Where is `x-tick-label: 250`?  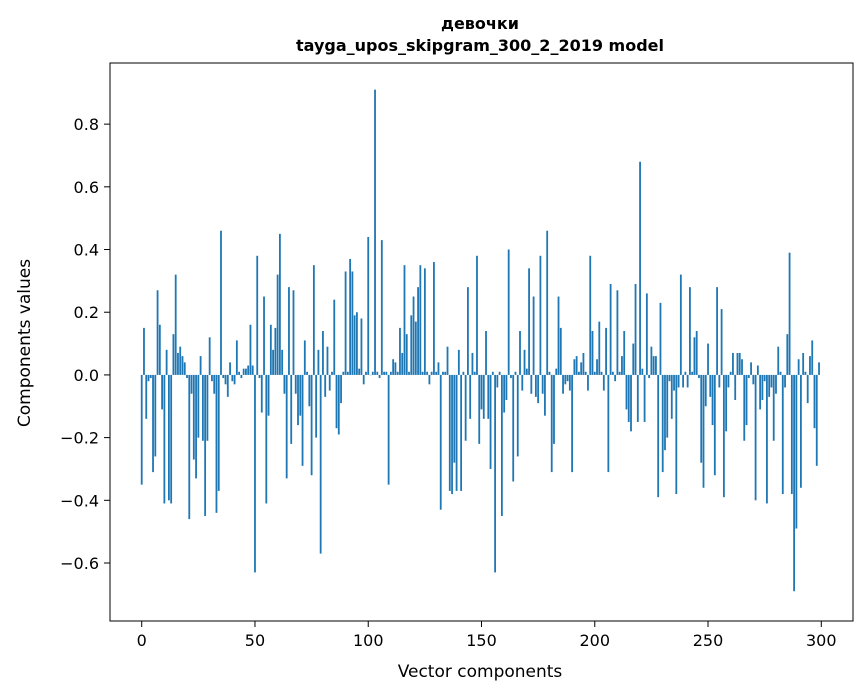
x-tick-label: 250 is located at coordinates (708, 640).